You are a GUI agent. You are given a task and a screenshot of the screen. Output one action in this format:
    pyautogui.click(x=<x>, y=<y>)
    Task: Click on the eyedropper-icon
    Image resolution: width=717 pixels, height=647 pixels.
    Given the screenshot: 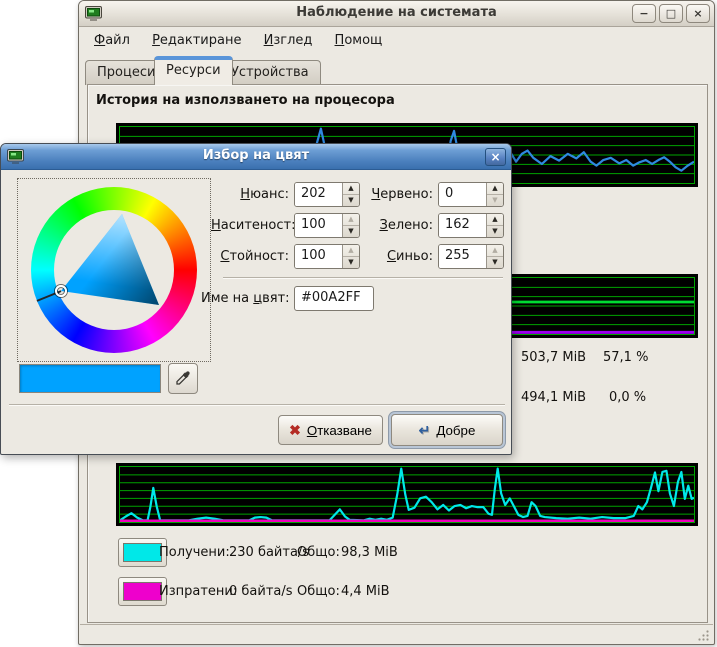 What is the action you would take?
    pyautogui.click(x=183, y=378)
    